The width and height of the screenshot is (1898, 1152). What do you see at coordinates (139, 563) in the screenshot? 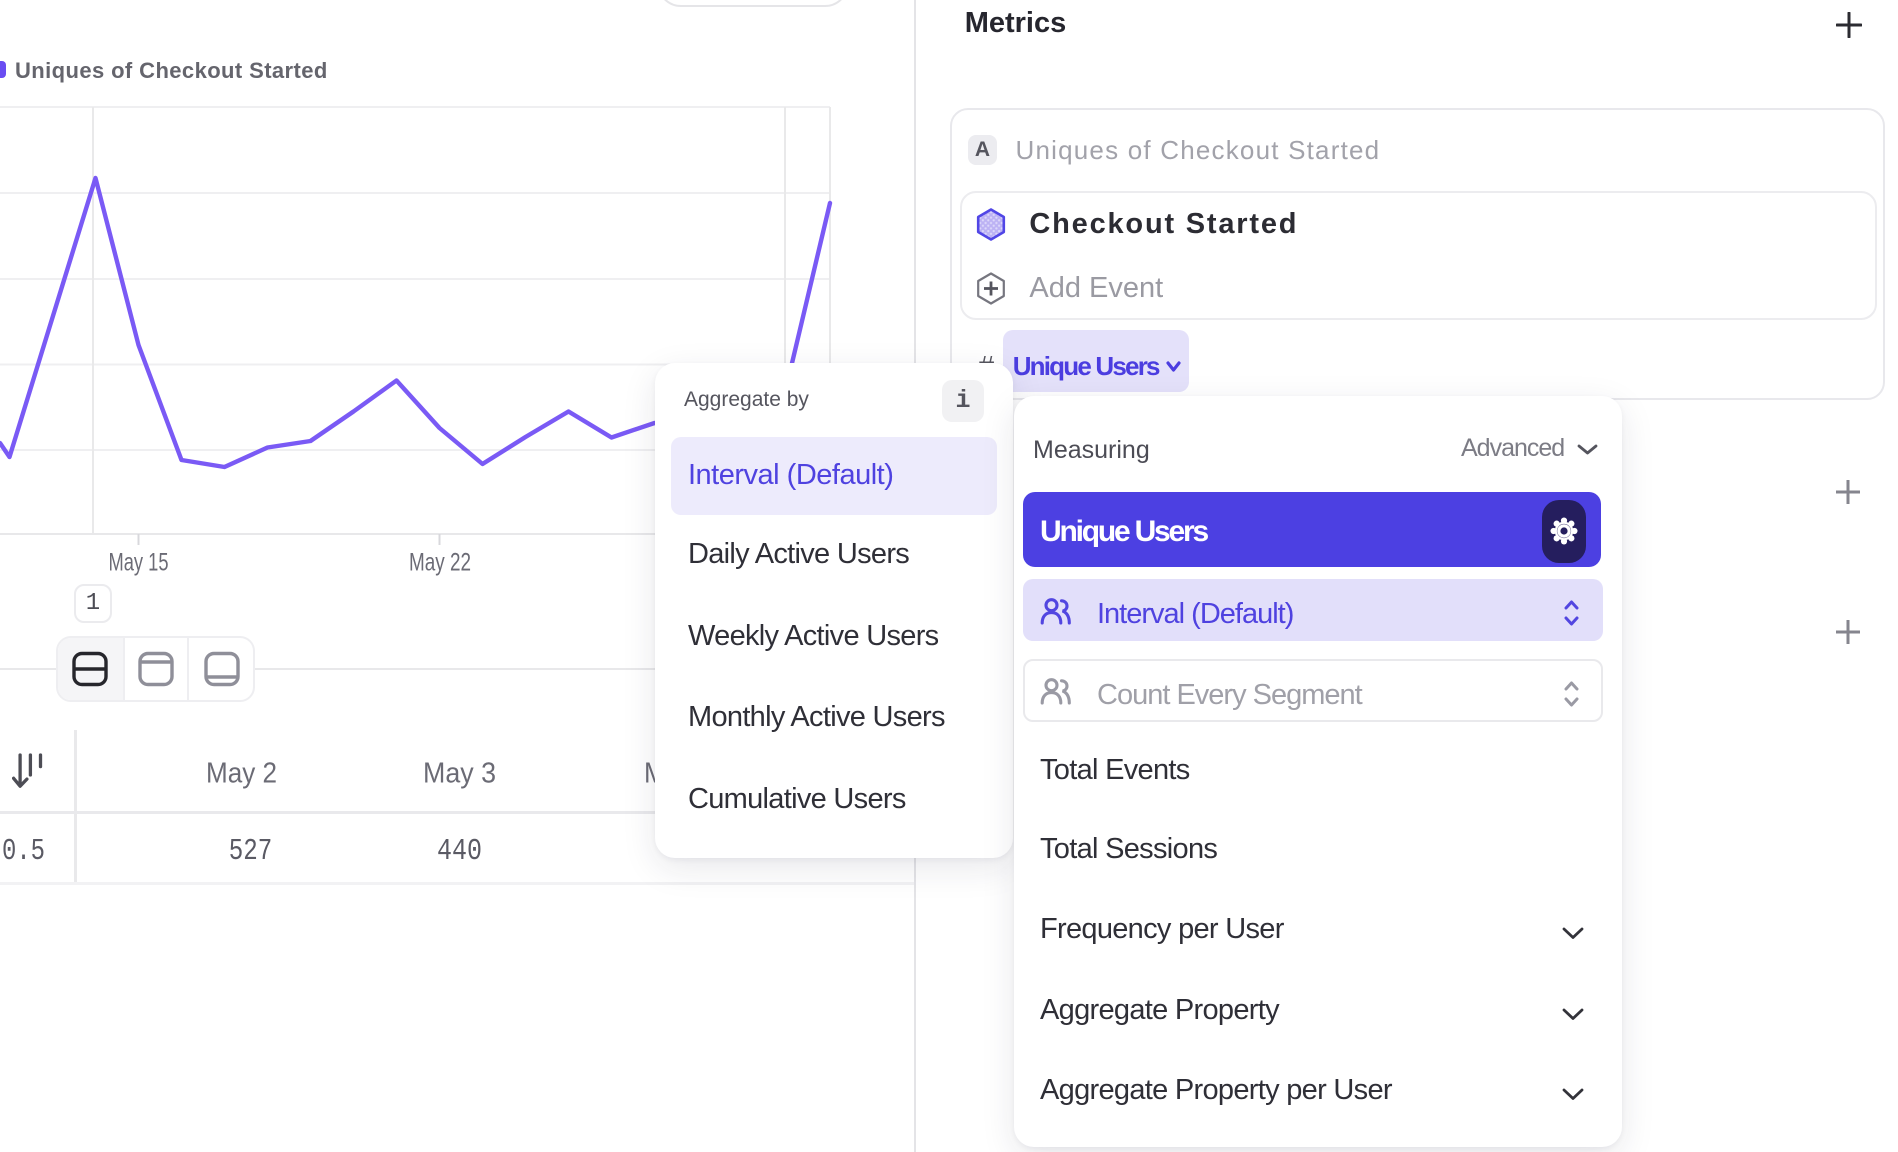
I see `svg-text: May 15` at bounding box center [139, 563].